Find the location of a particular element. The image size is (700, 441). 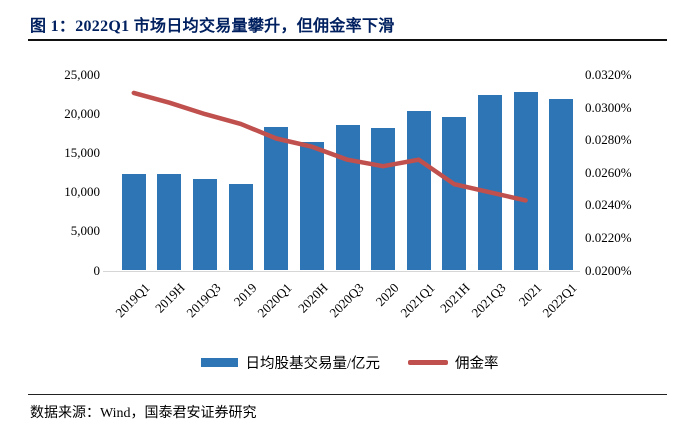

right-axis-tick-label: 0.0320% is located at coordinates (608, 74).